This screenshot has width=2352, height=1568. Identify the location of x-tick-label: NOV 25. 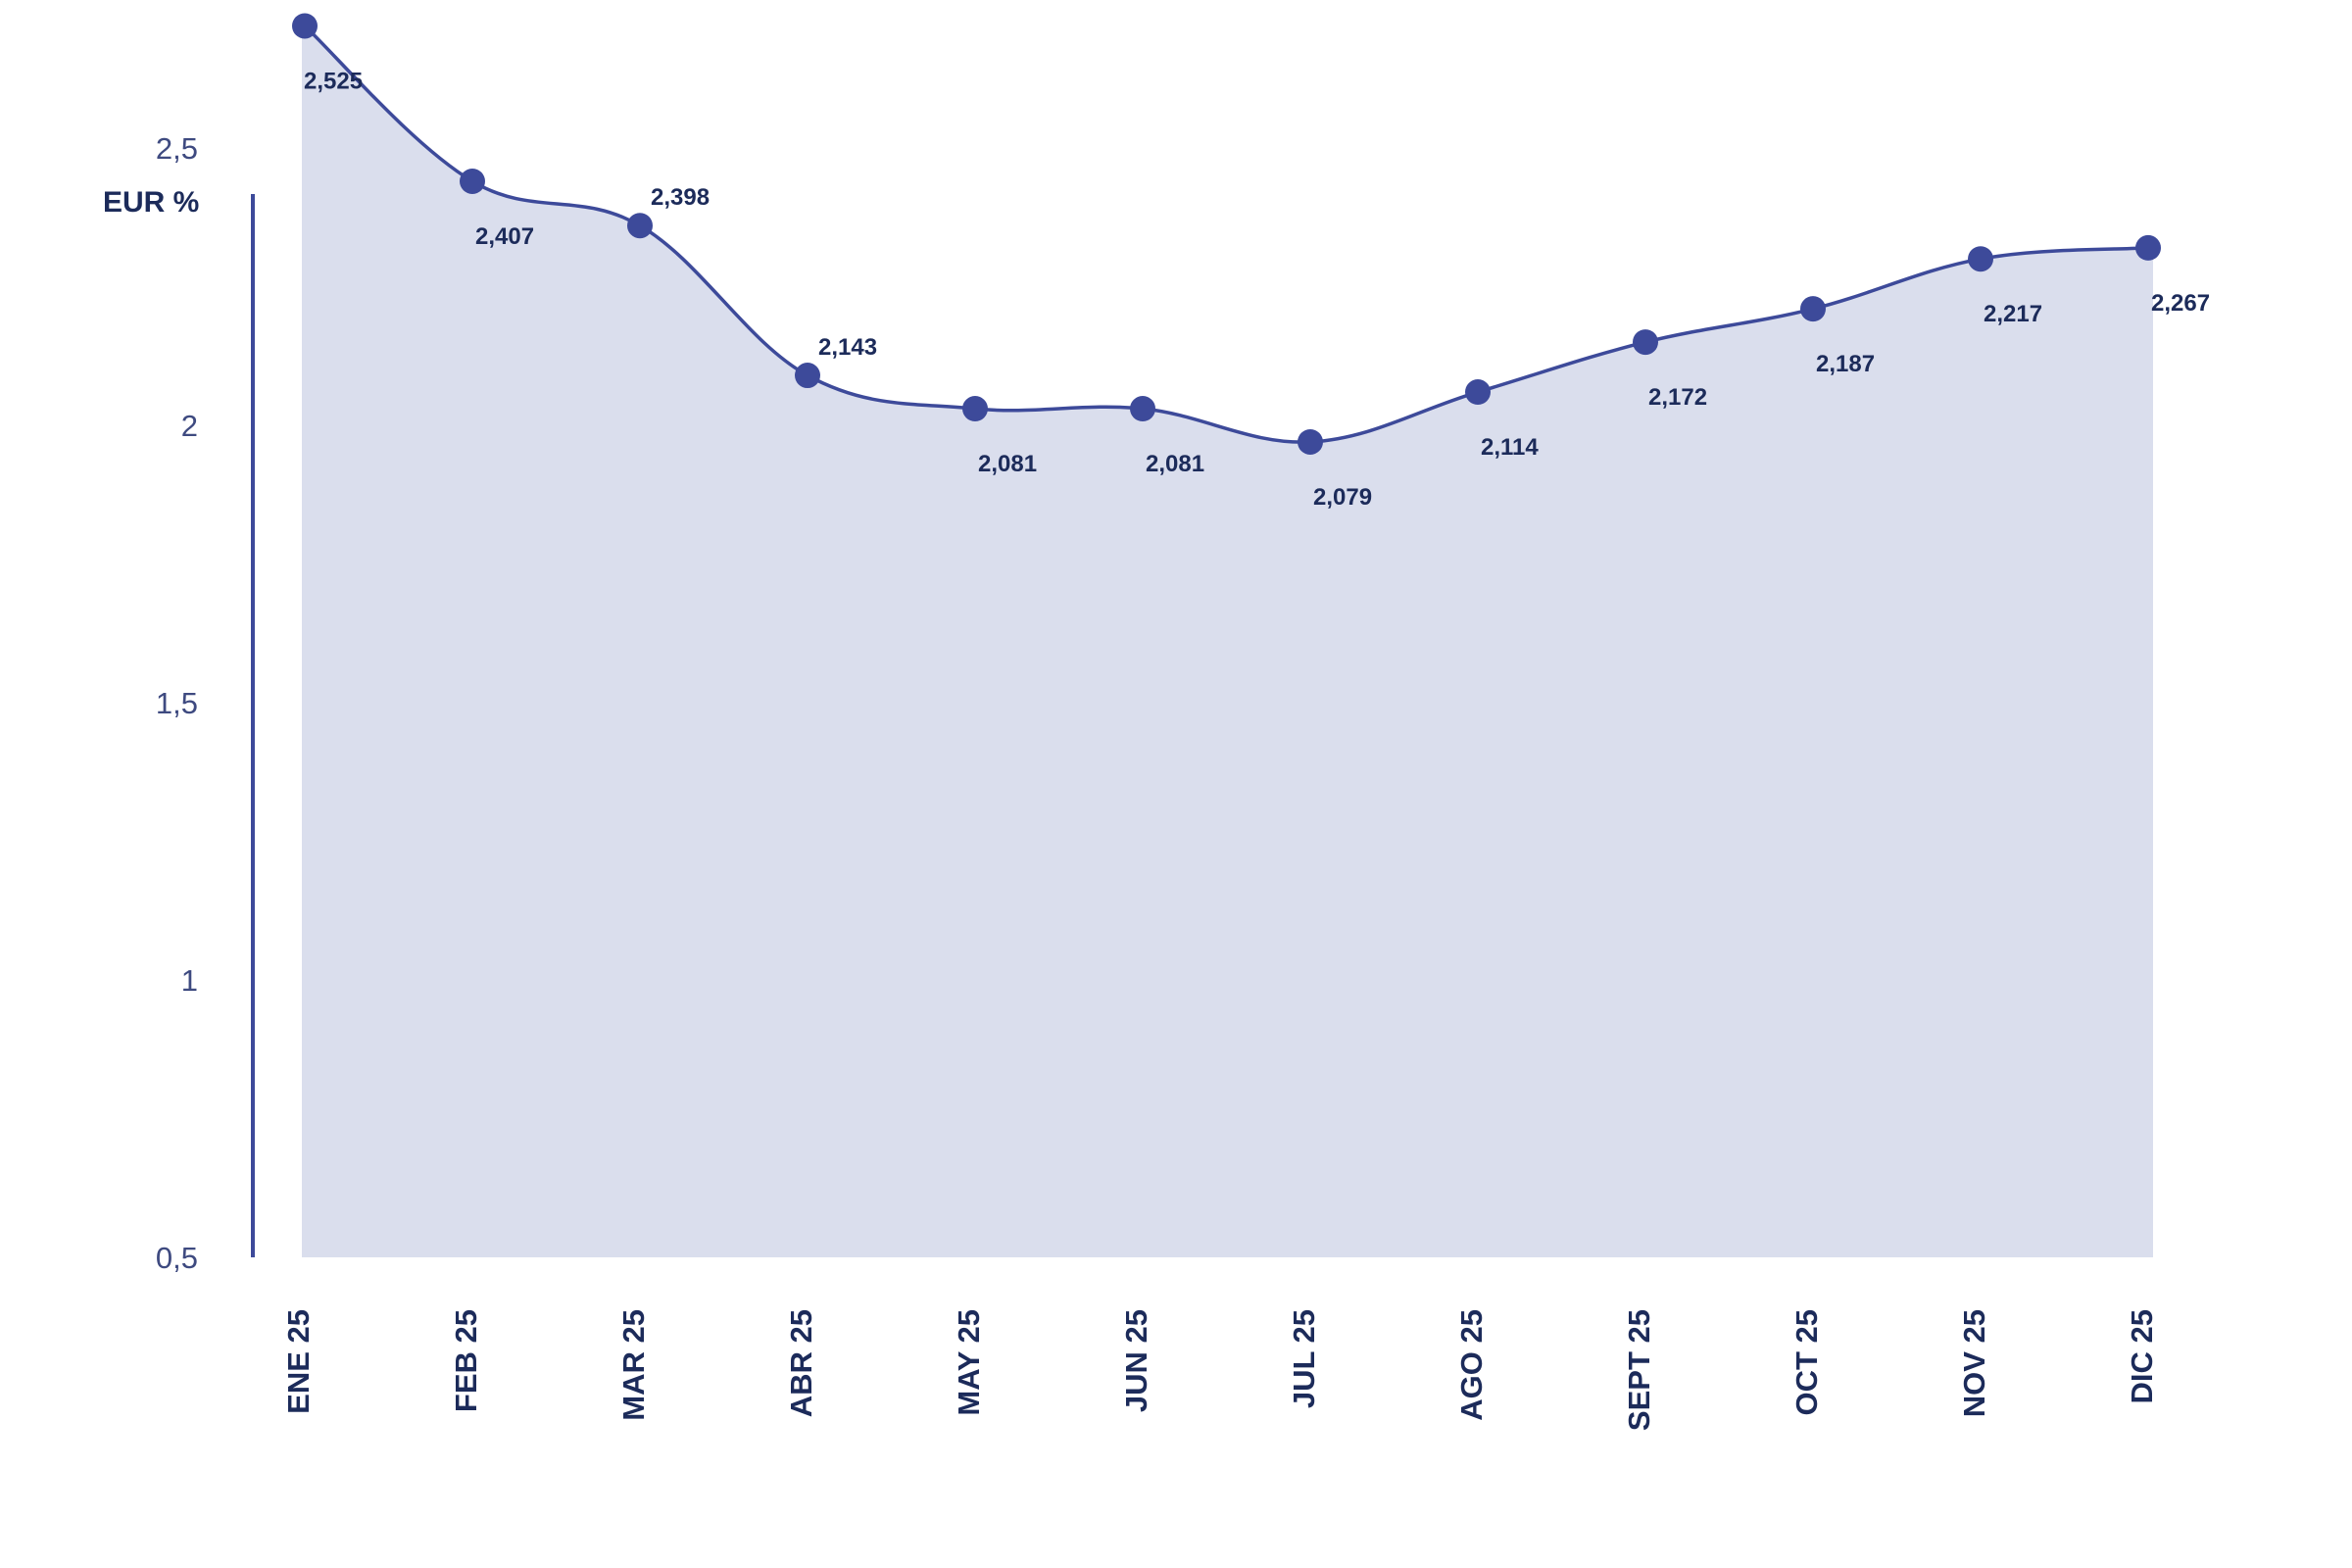
(1974, 1363).